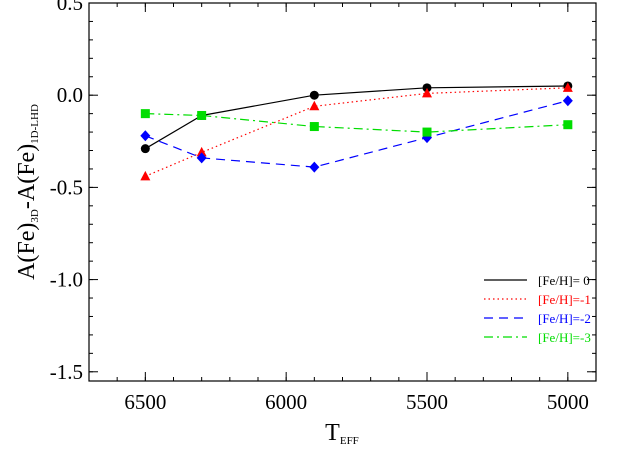 This screenshot has width=623, height=449. What do you see at coordinates (66, 187) in the screenshot?
I see `y-tick-label: -0.5` at bounding box center [66, 187].